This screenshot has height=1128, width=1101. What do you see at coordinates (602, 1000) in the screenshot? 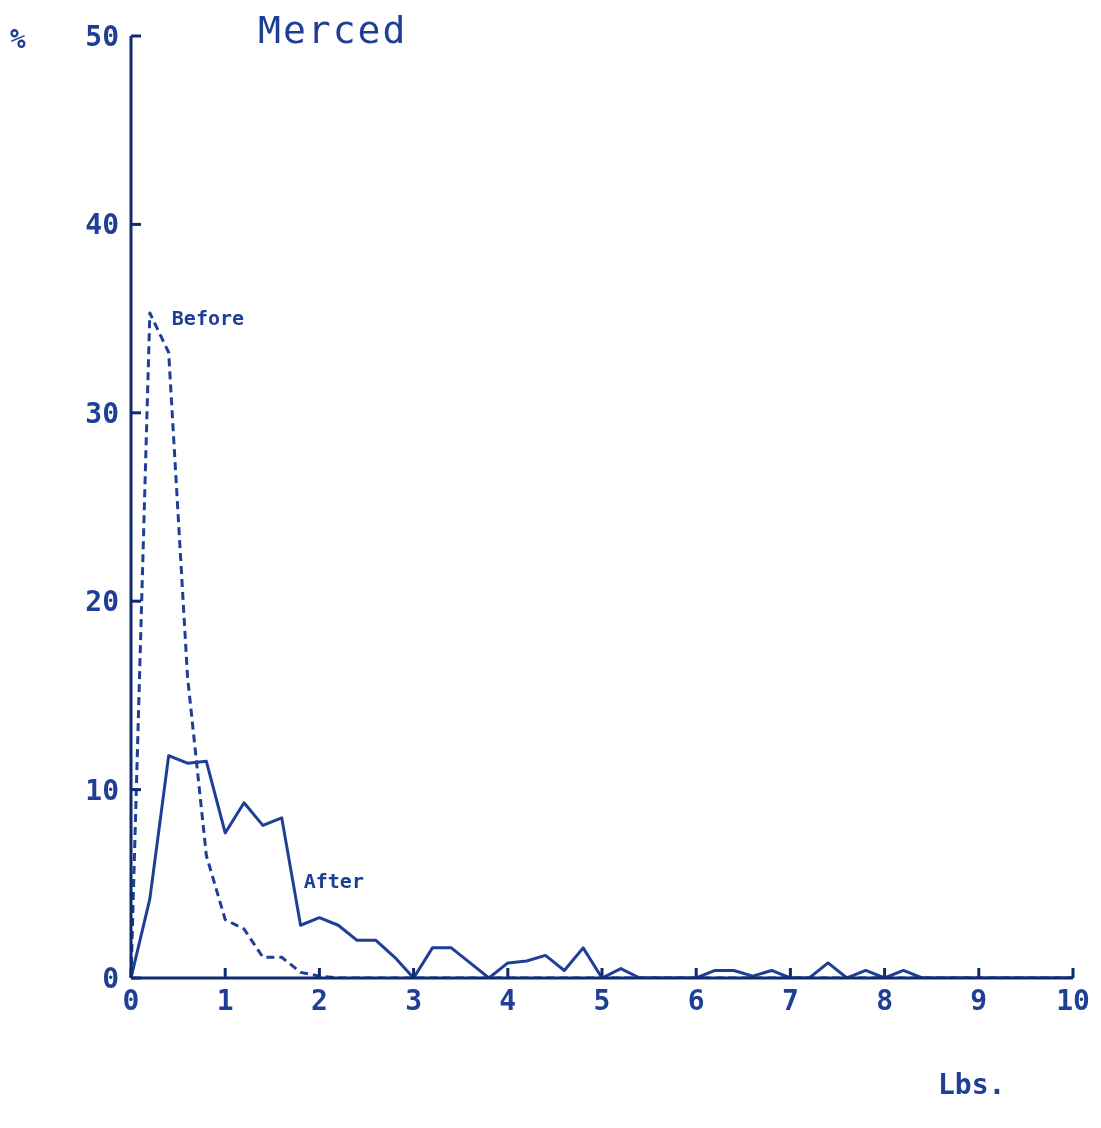
I see `x-tick-label: 5` at bounding box center [602, 1000].